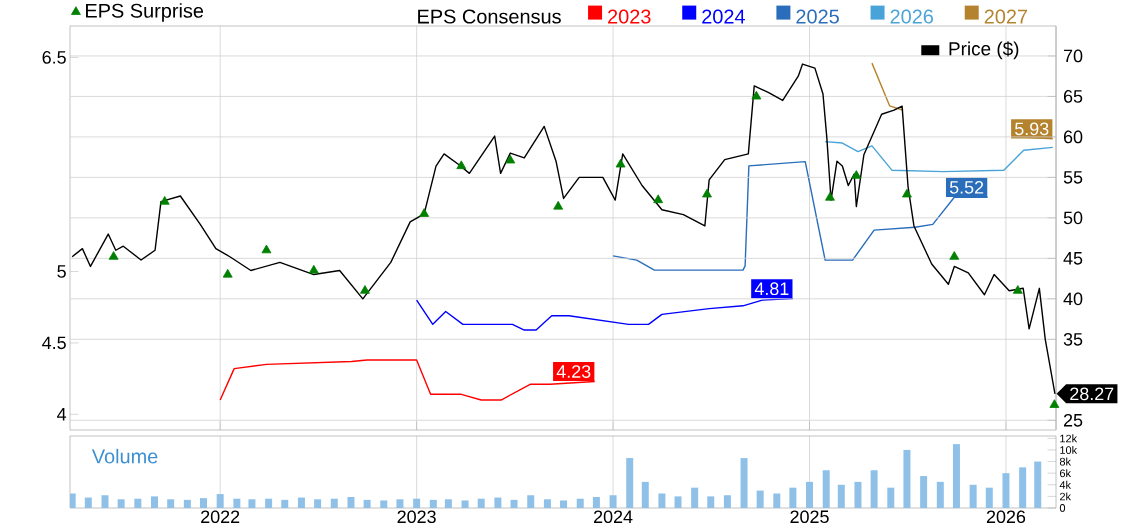 The width and height of the screenshot is (1136, 528). What do you see at coordinates (817, 16) in the screenshot?
I see `legend-label: 2025` at bounding box center [817, 16].